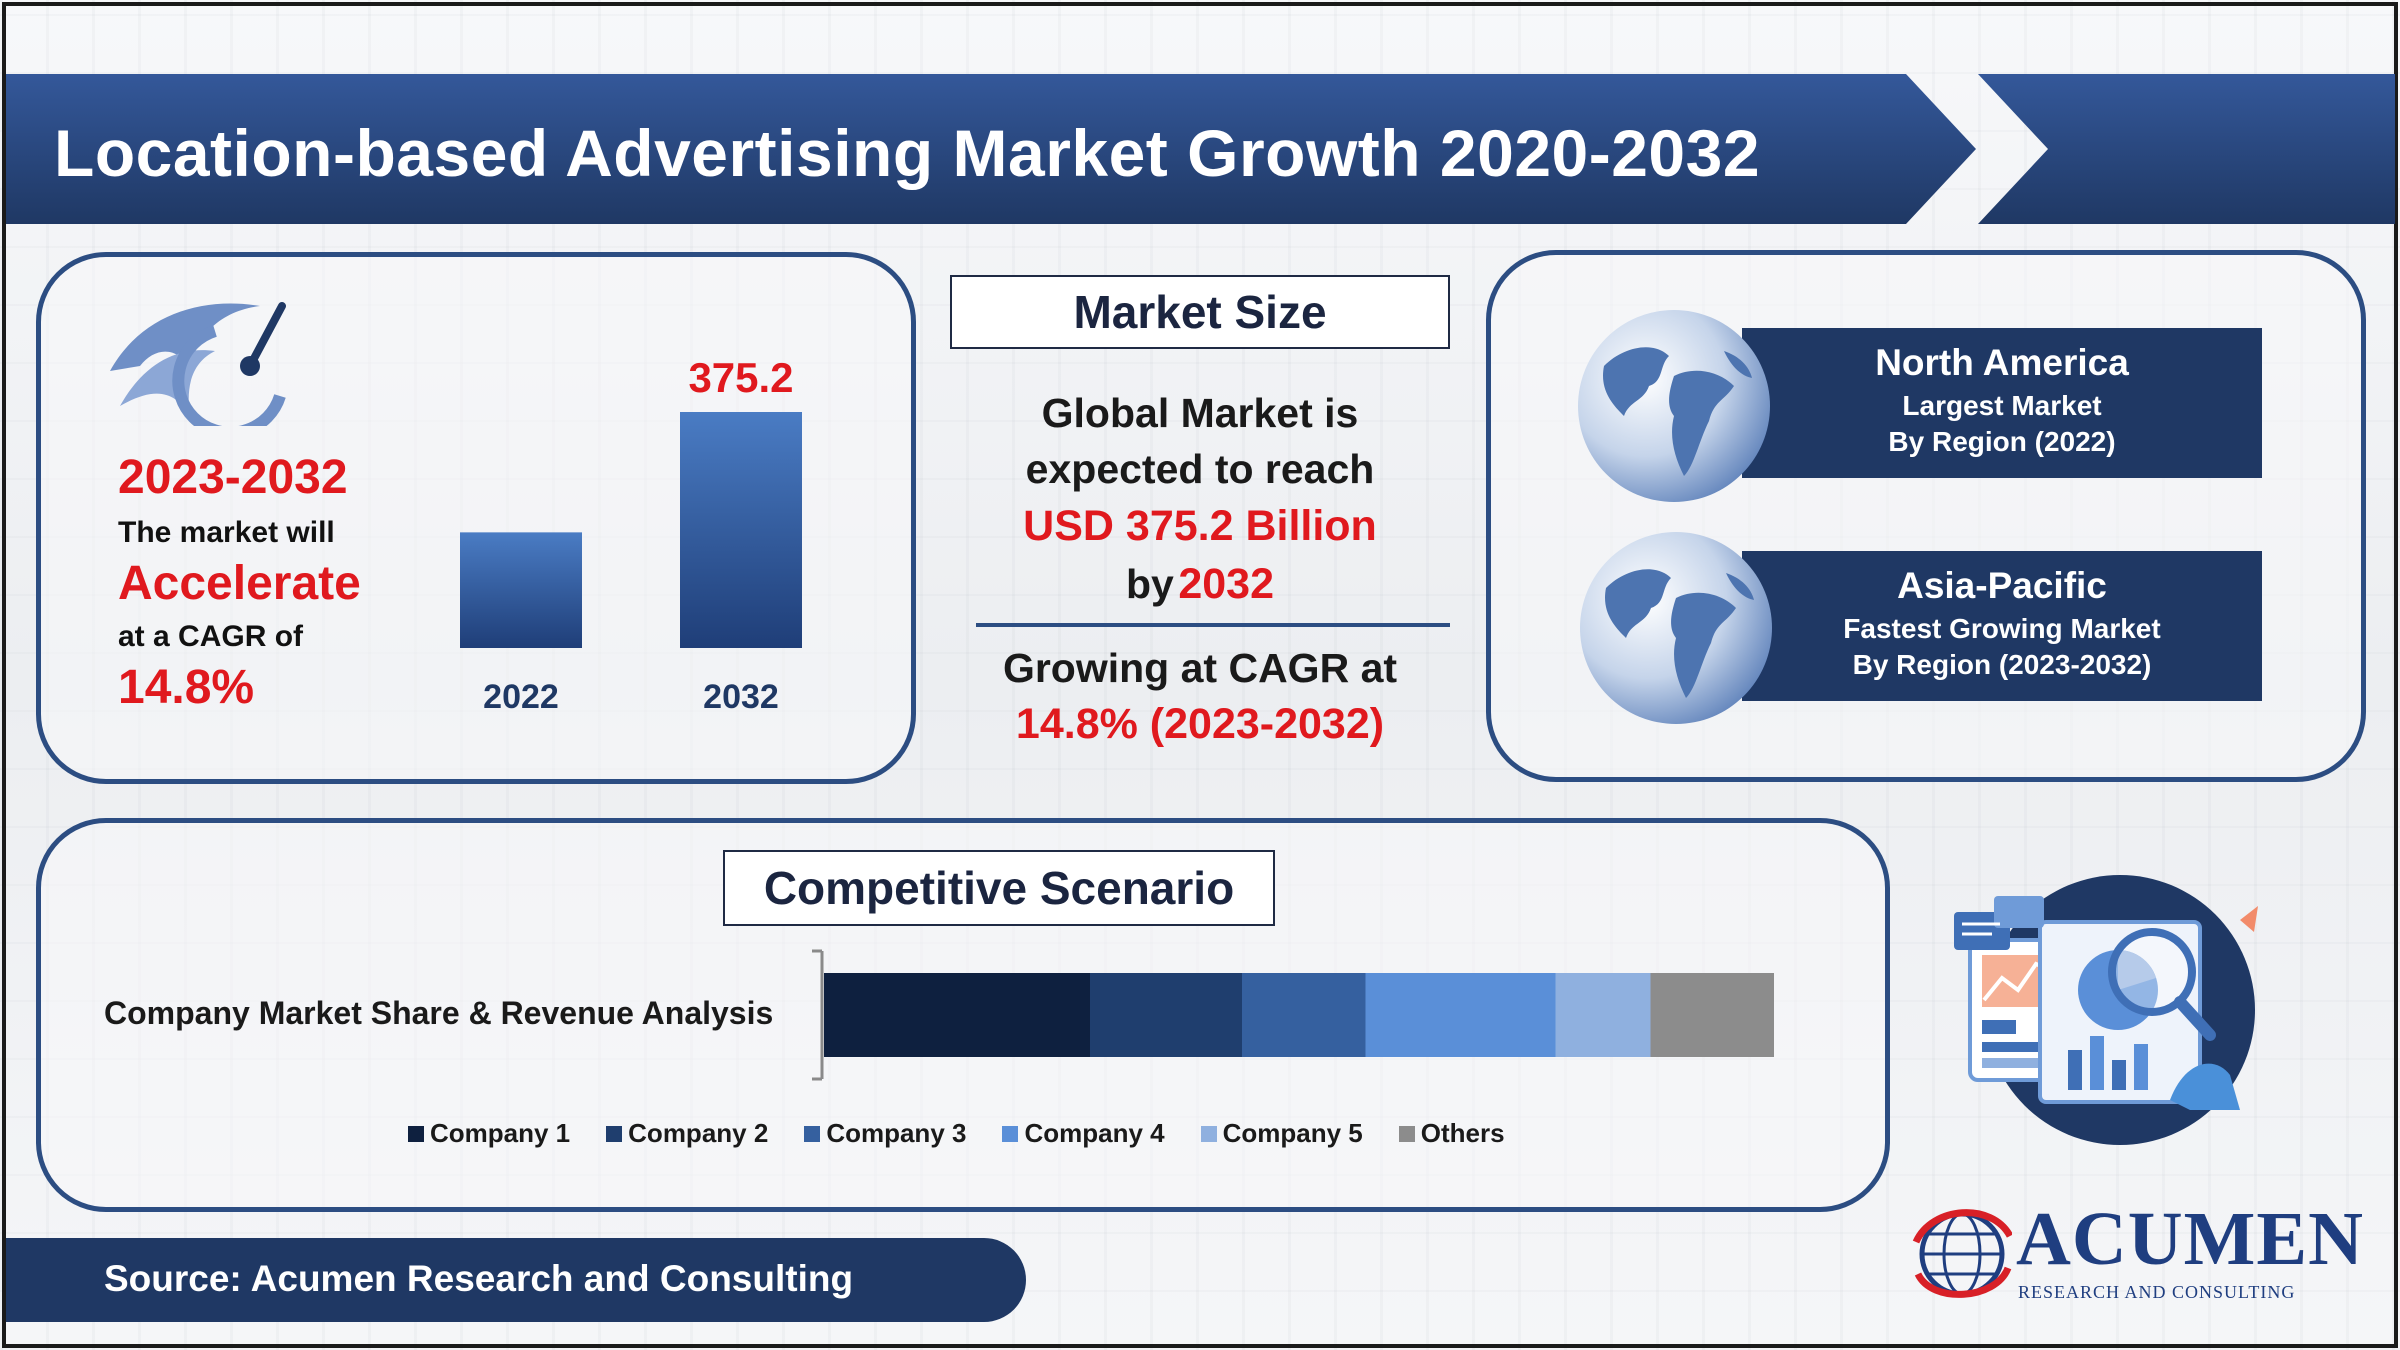  Describe the element at coordinates (741, 697) in the screenshot. I see `bar-category-label: 2032` at that location.